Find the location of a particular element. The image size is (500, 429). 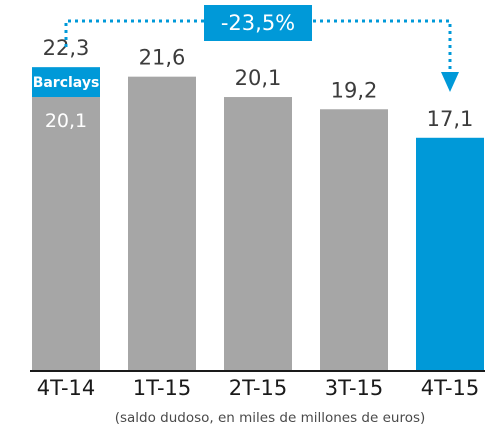

callout-change-label: -23,5% is located at coordinates (258, 23).